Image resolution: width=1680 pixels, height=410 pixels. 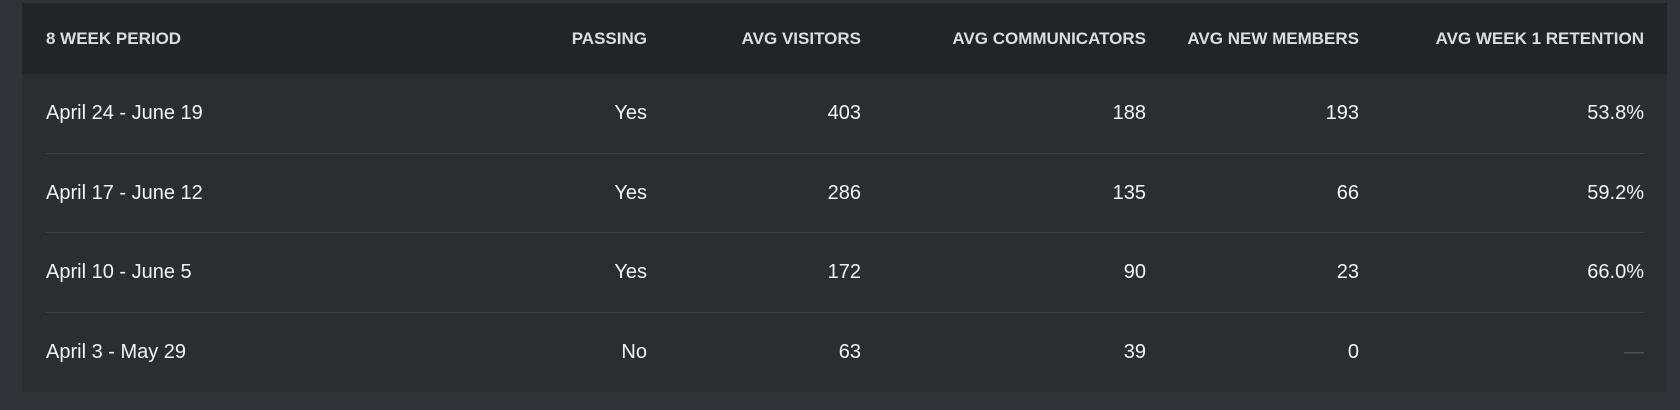 What do you see at coordinates (1129, 192) in the screenshot?
I see `cell-avg-communicators: 135` at bounding box center [1129, 192].